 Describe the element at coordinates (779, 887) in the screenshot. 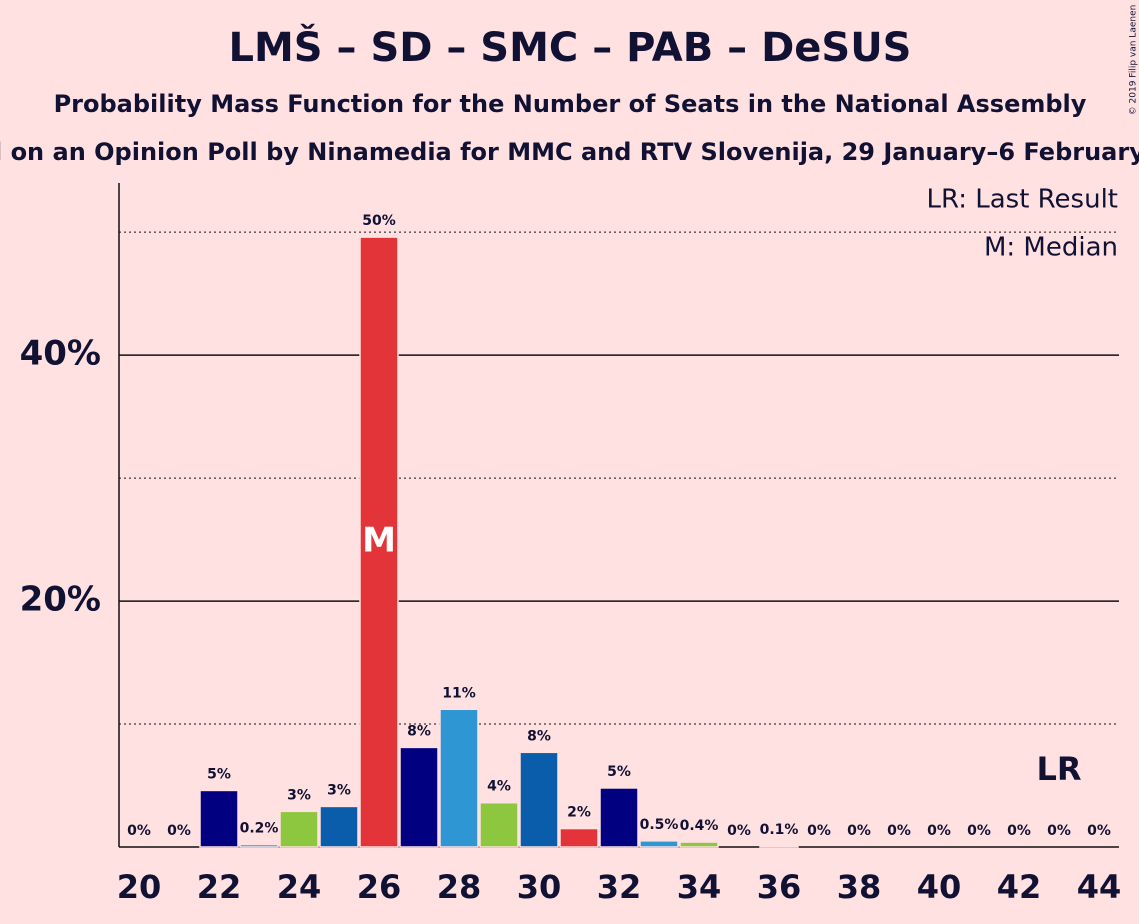

I see `x-tick-label: 36` at that location.